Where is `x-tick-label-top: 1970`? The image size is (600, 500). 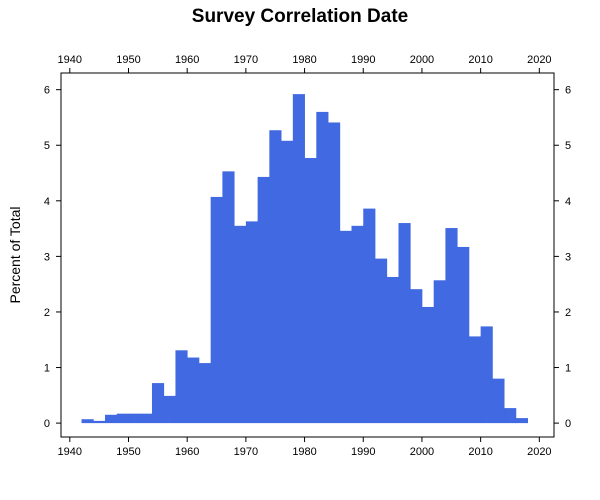
x-tick-label-top: 1970 is located at coordinates (246, 60).